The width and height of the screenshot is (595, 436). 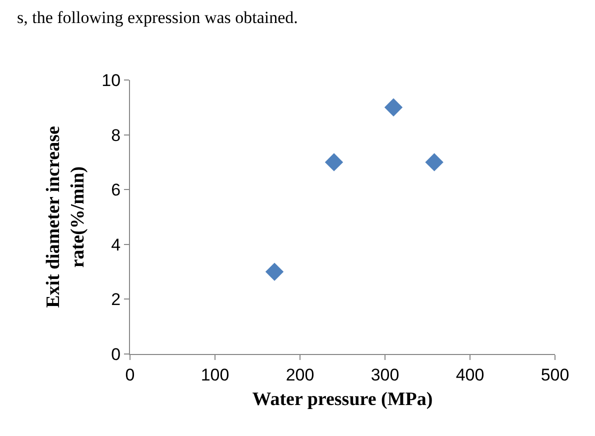 What do you see at coordinates (470, 374) in the screenshot?
I see `x-tick-label: 400` at bounding box center [470, 374].